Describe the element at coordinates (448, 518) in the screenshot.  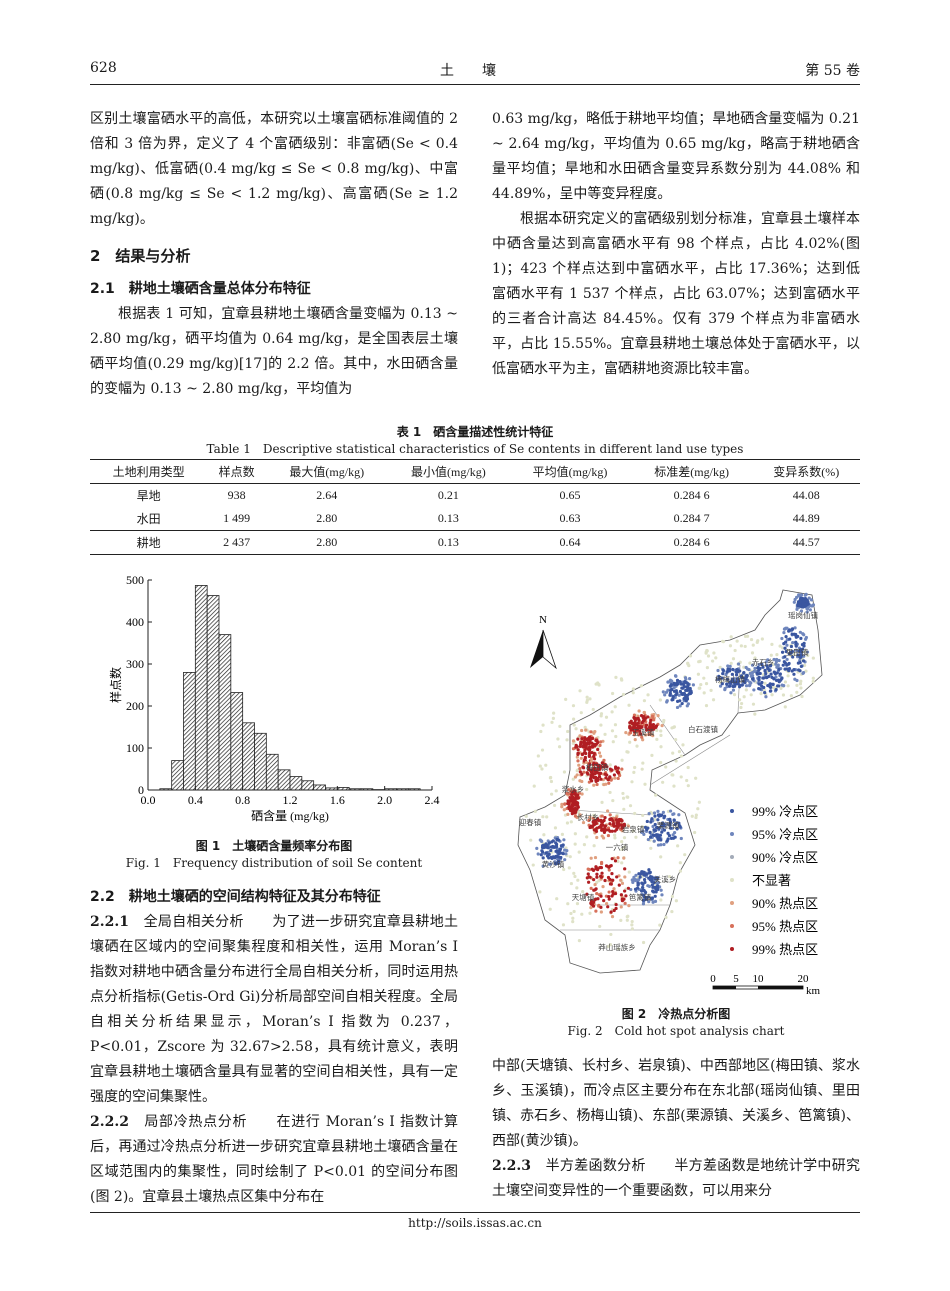
I see `table-cell: 0.13` at that location.